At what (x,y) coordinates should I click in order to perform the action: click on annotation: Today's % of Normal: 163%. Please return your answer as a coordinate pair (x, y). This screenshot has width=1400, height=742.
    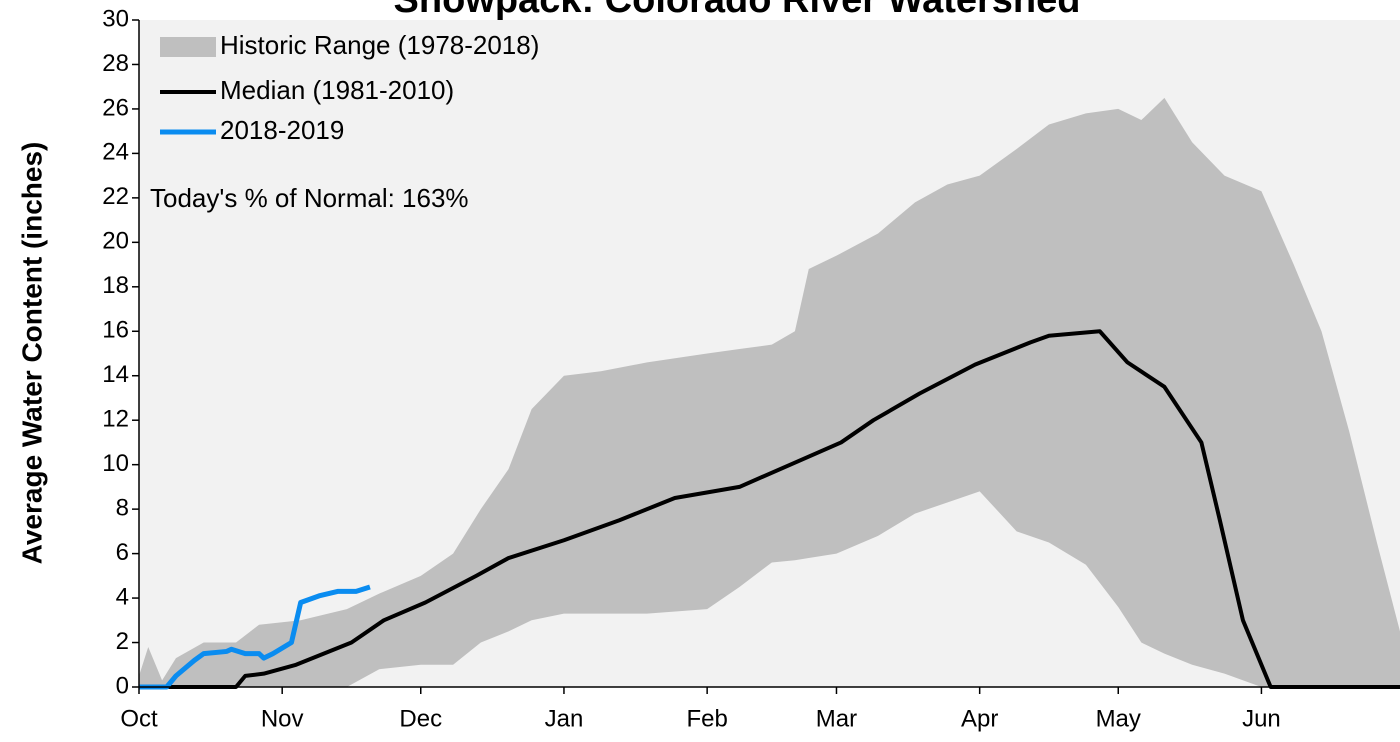
    Looking at the image, I should click on (309, 198).